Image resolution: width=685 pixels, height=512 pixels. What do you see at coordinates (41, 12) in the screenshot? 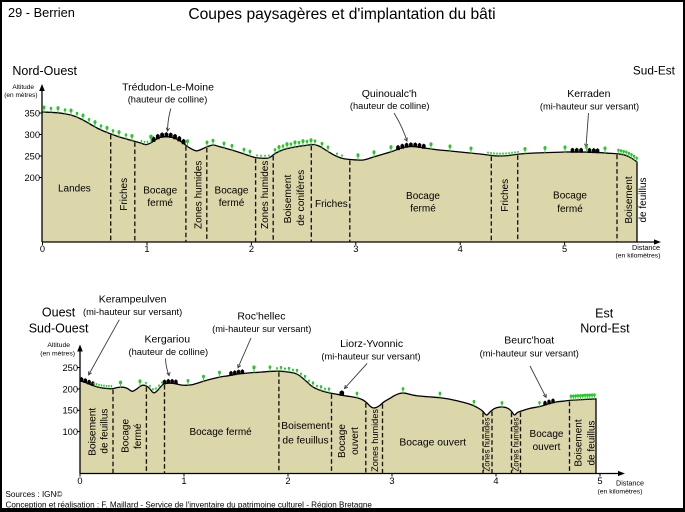
I see `svg-text: 29 - Berrien` at bounding box center [41, 12].